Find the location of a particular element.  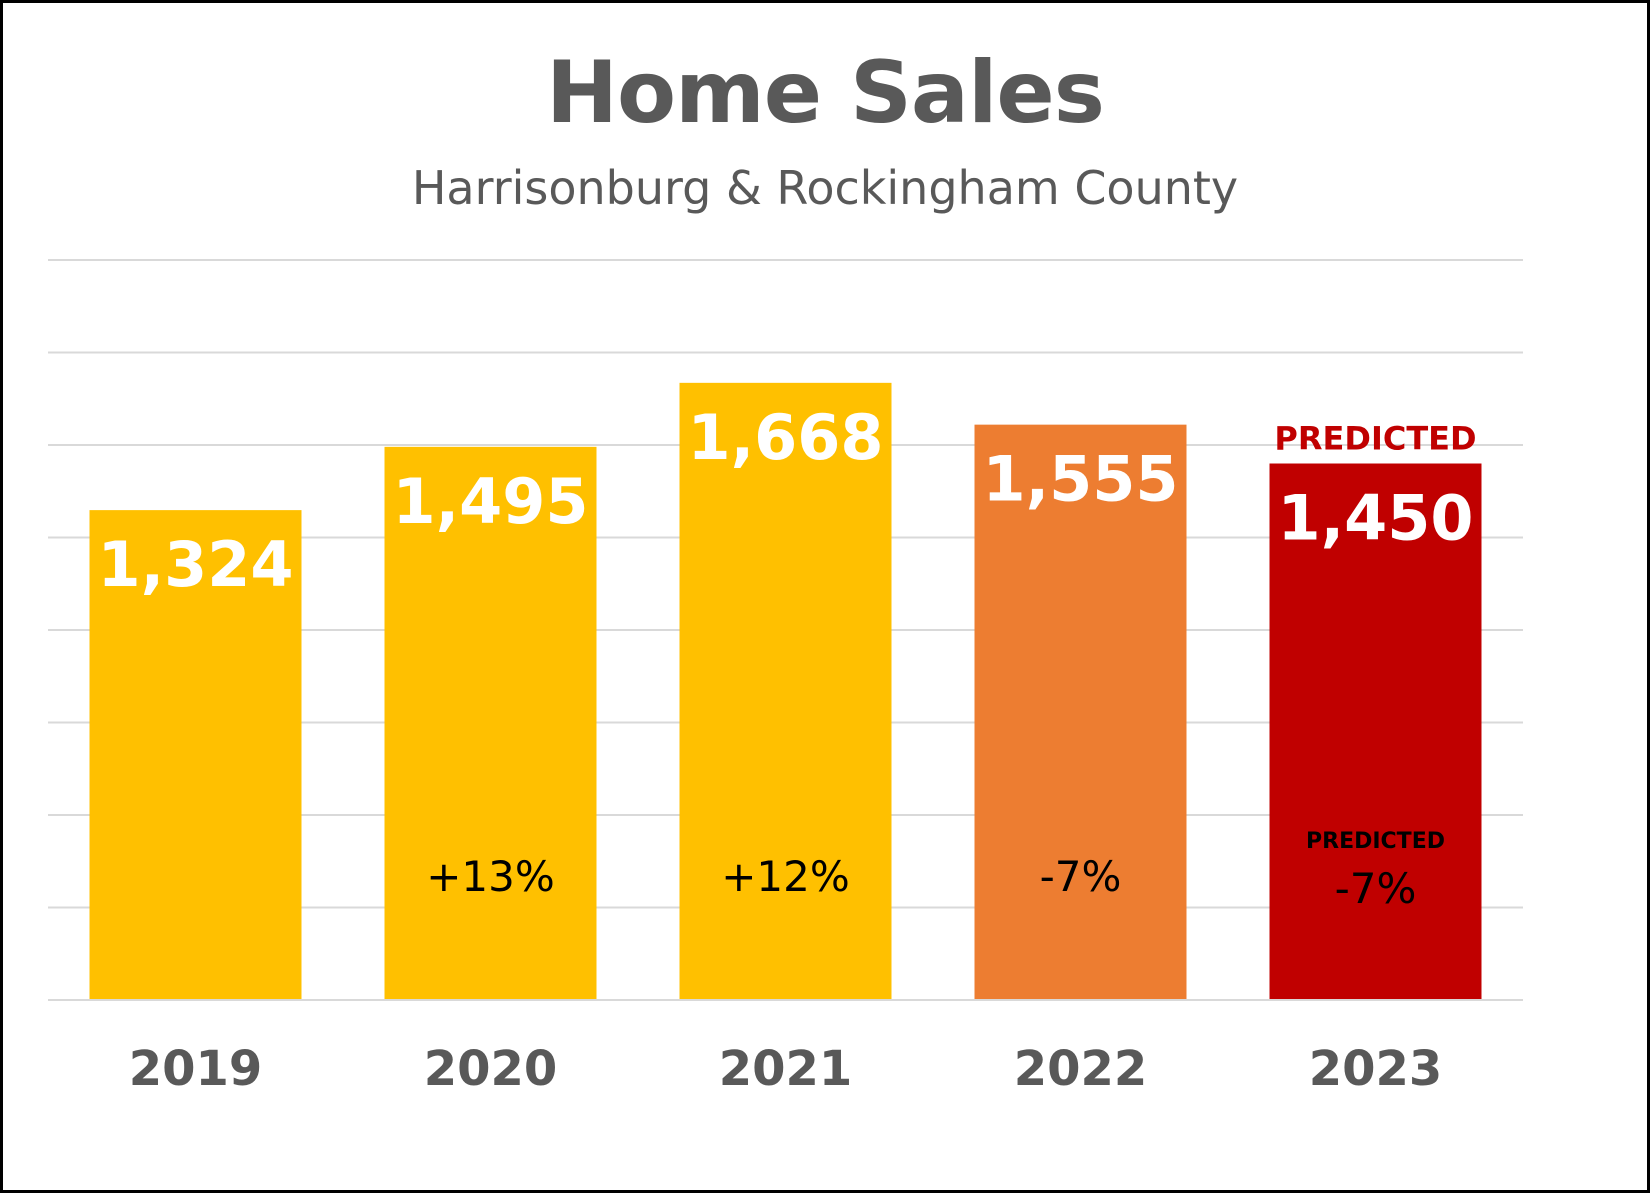

x-tick-label-2022: 2022 is located at coordinates (1081, 1069).